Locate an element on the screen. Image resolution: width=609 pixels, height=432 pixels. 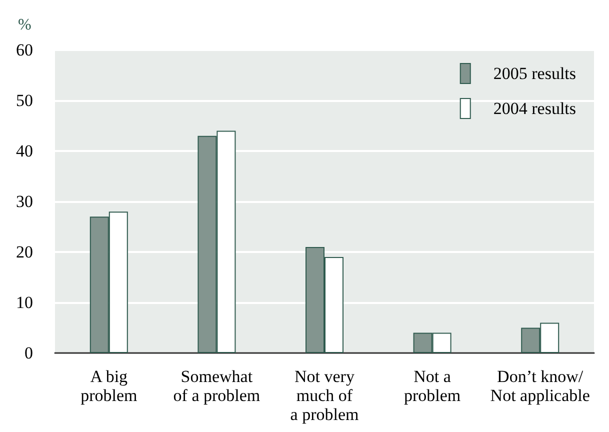
y-tick-label: 40 is located at coordinates (24, 151).